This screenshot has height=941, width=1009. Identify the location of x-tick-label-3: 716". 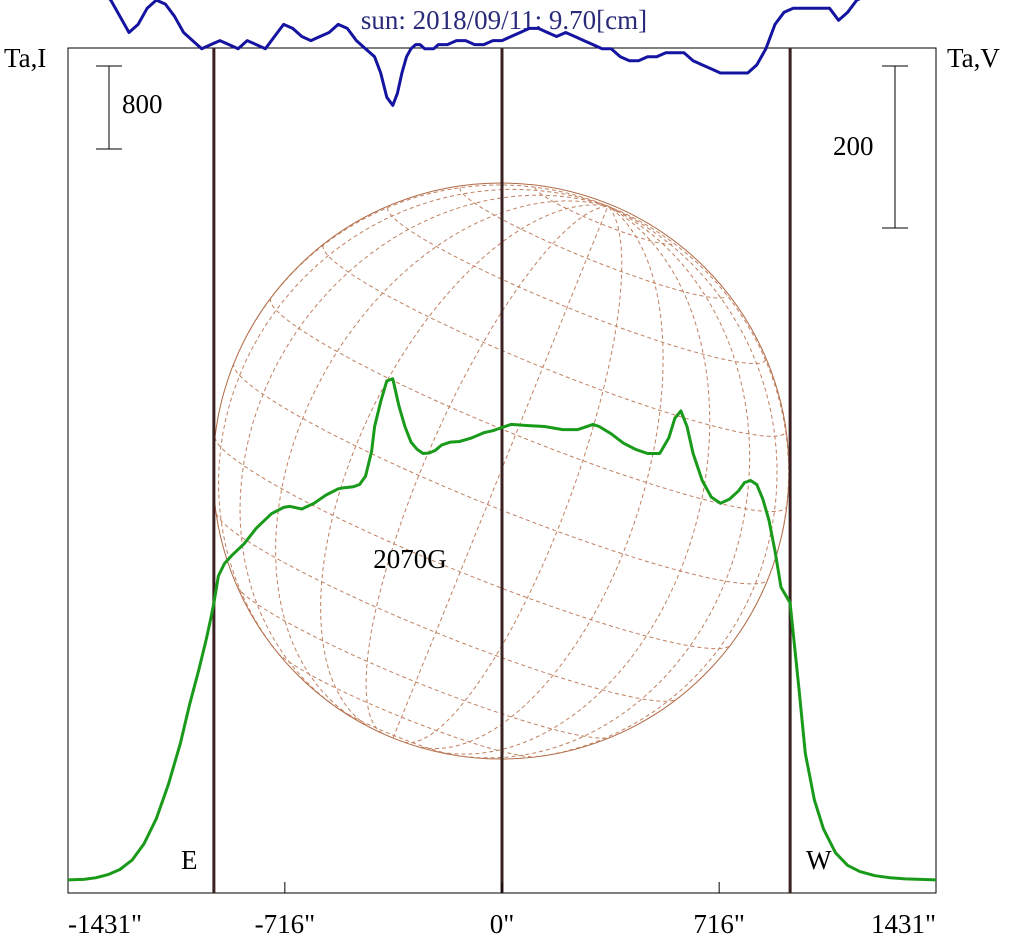
(719, 924).